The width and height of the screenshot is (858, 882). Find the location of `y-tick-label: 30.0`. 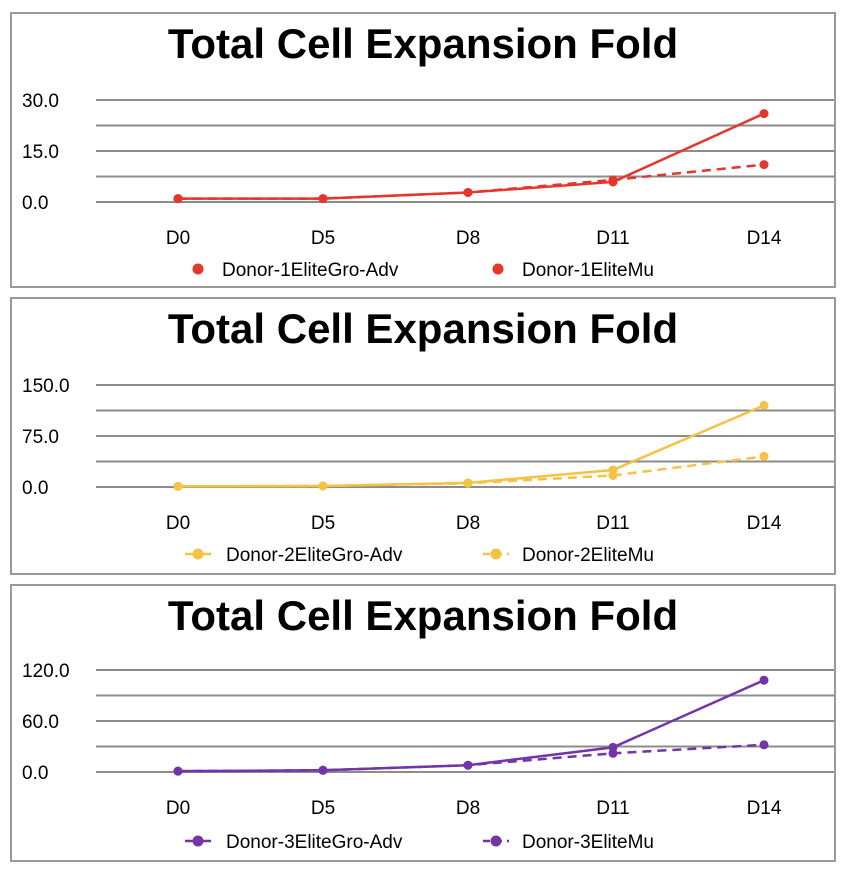

y-tick-label: 30.0 is located at coordinates (40, 101).